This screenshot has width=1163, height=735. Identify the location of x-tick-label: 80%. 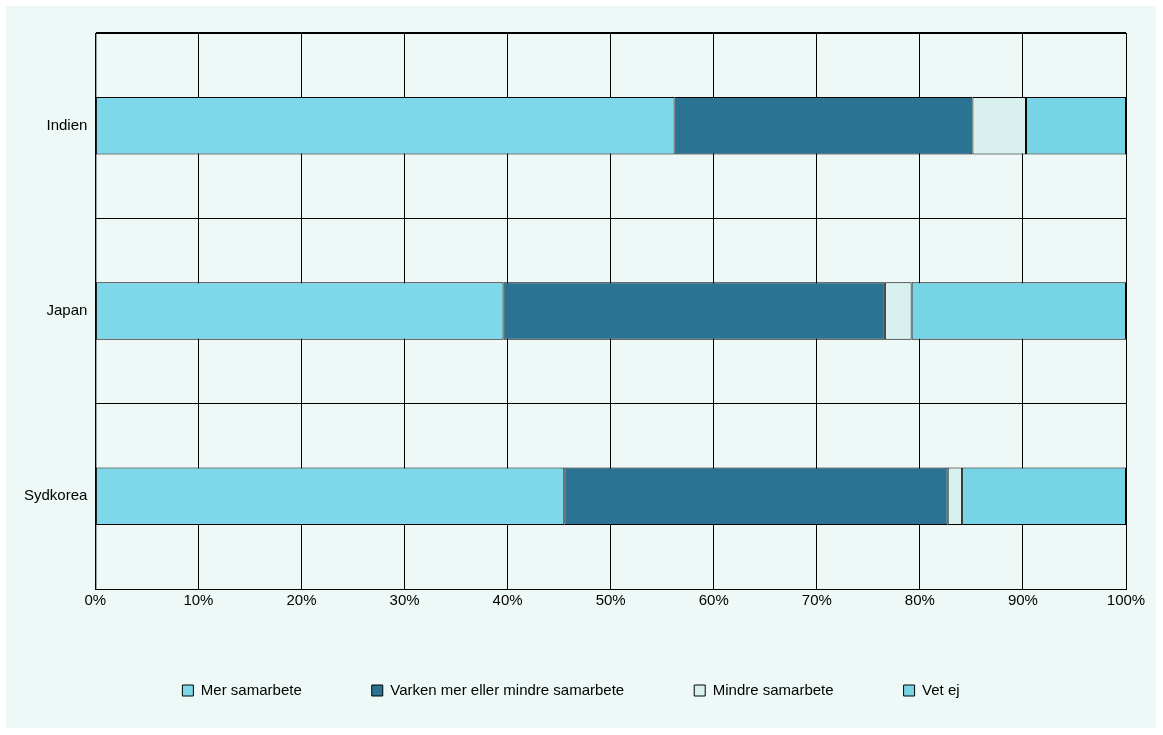
(919, 600).